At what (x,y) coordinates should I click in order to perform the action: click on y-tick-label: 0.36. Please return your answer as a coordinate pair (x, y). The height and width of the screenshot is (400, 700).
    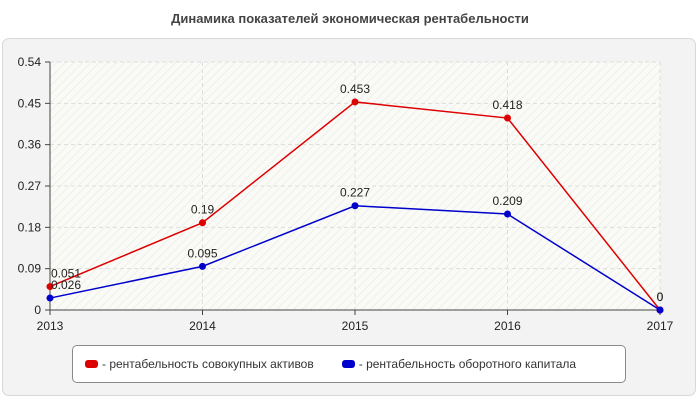
    Looking at the image, I should click on (30, 145).